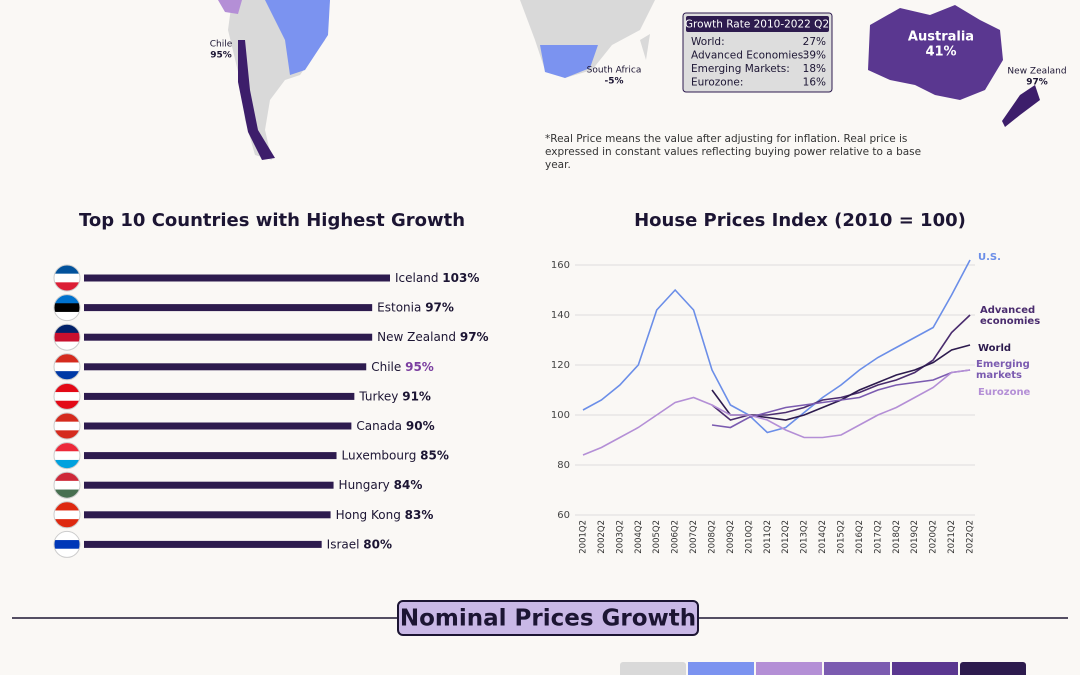 This screenshot has height=675, width=1080. I want to click on bar-label: Turkey 91%, so click(394, 396).